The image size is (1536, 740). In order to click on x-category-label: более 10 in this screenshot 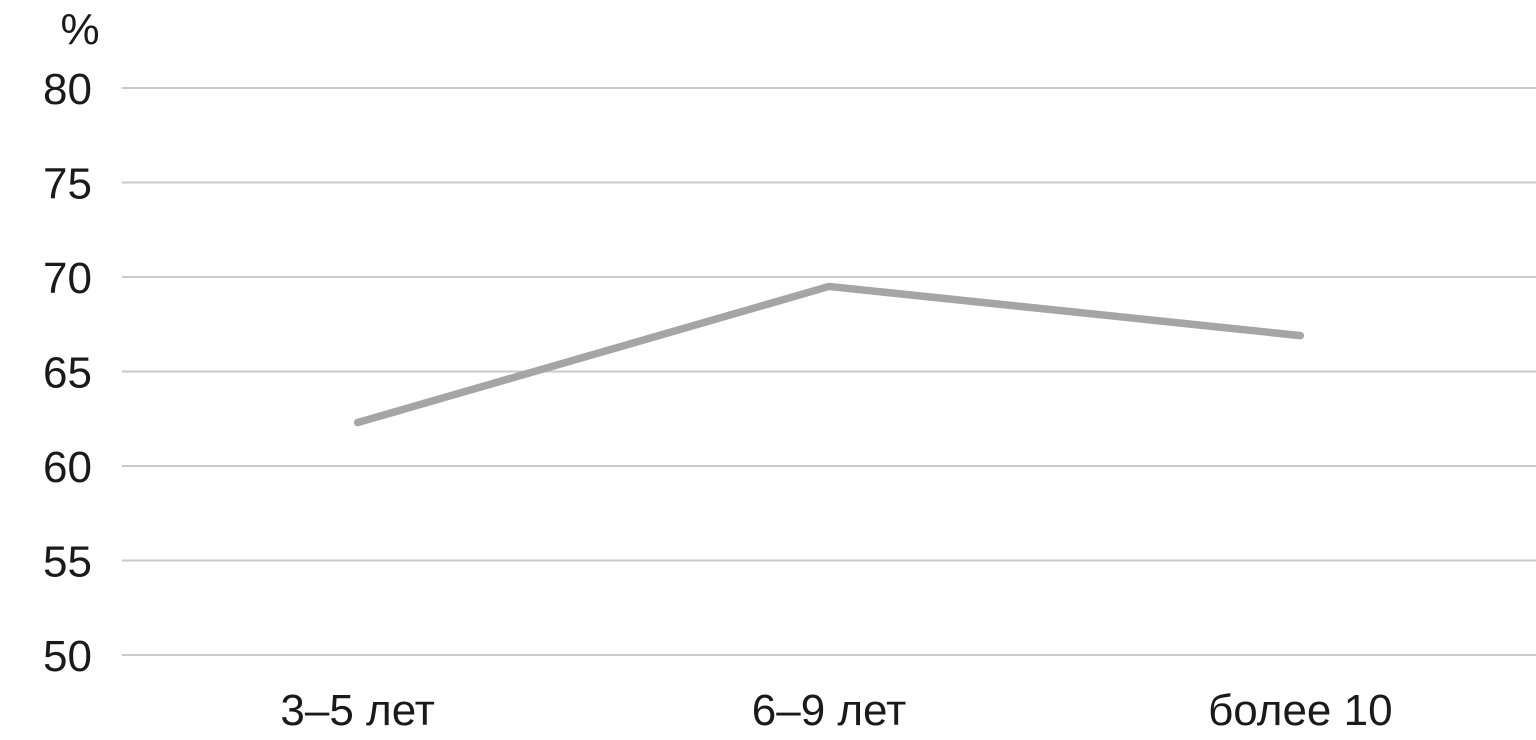, I will do `click(1300, 710)`.